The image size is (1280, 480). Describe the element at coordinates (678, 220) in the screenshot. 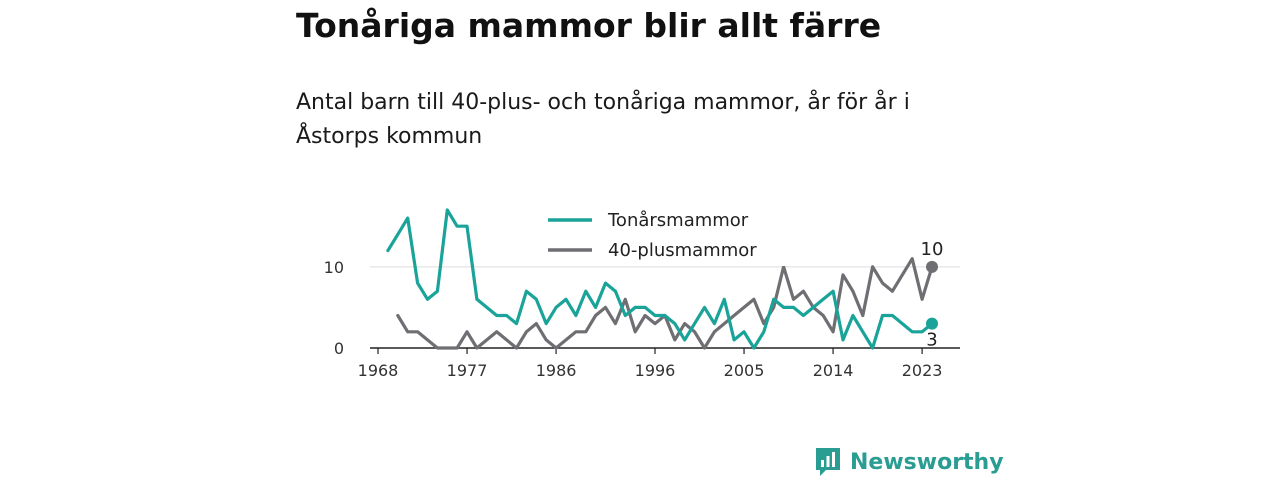

I see `legend-label: Tonårsmammor` at that location.